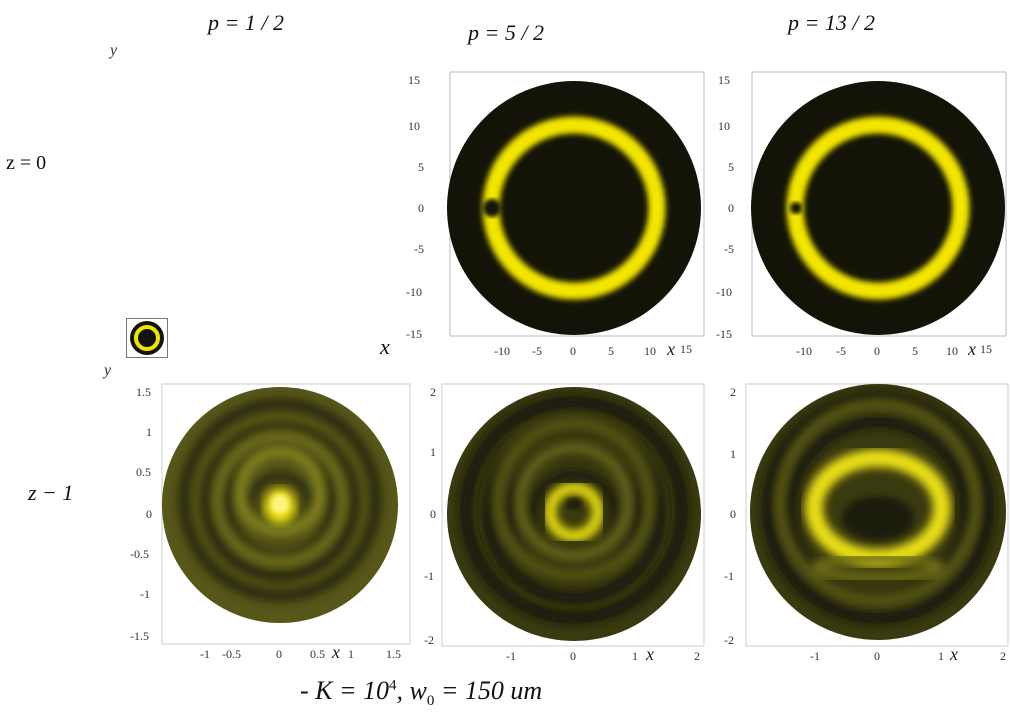  I want to click on column-title-p-1-2: p = 1 / 2, so click(246, 22).